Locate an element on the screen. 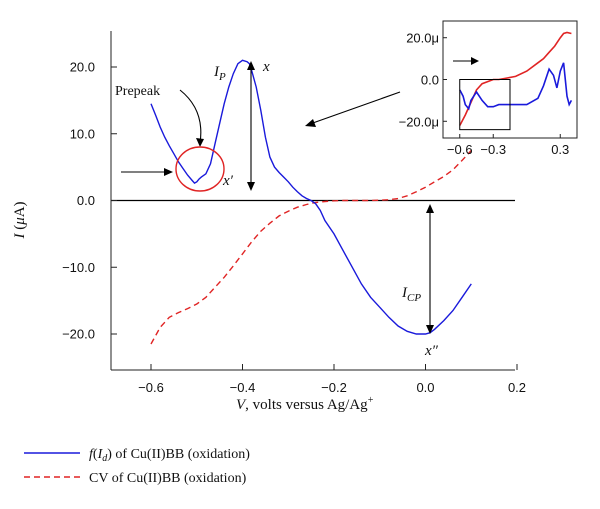 Image resolution: width=600 pixels, height=509 pixels. inset-zoom-box is located at coordinates (485, 105).